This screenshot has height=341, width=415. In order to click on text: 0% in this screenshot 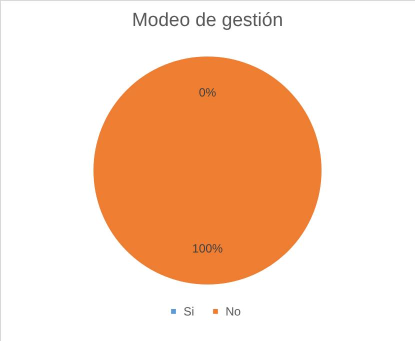, I will do `click(207, 92)`.